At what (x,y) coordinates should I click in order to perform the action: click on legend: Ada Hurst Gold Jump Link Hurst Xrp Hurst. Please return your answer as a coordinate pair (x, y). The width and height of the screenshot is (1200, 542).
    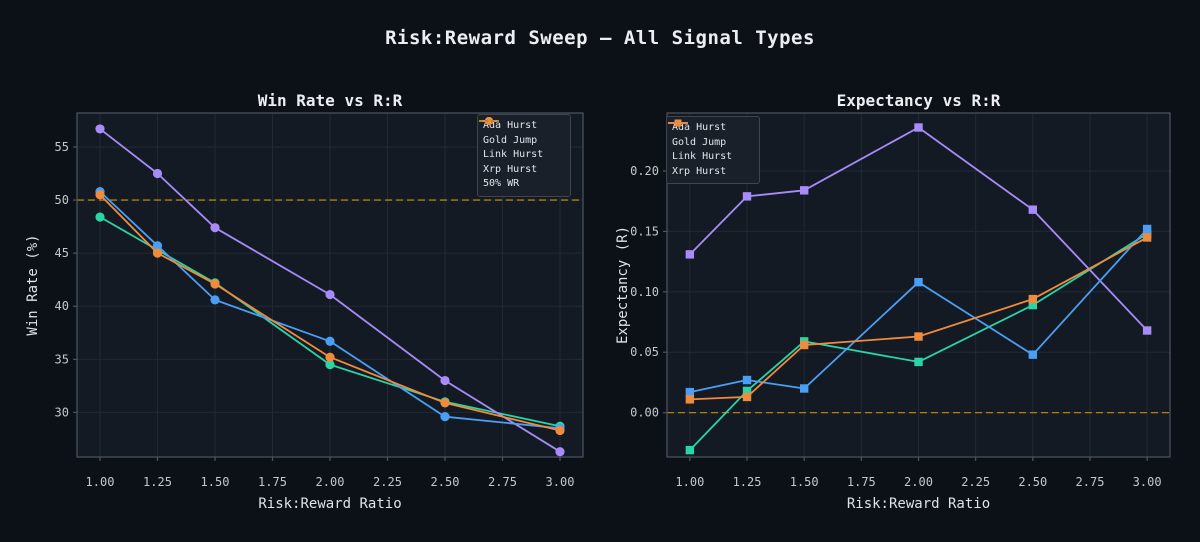
    Looking at the image, I should click on (713, 150).